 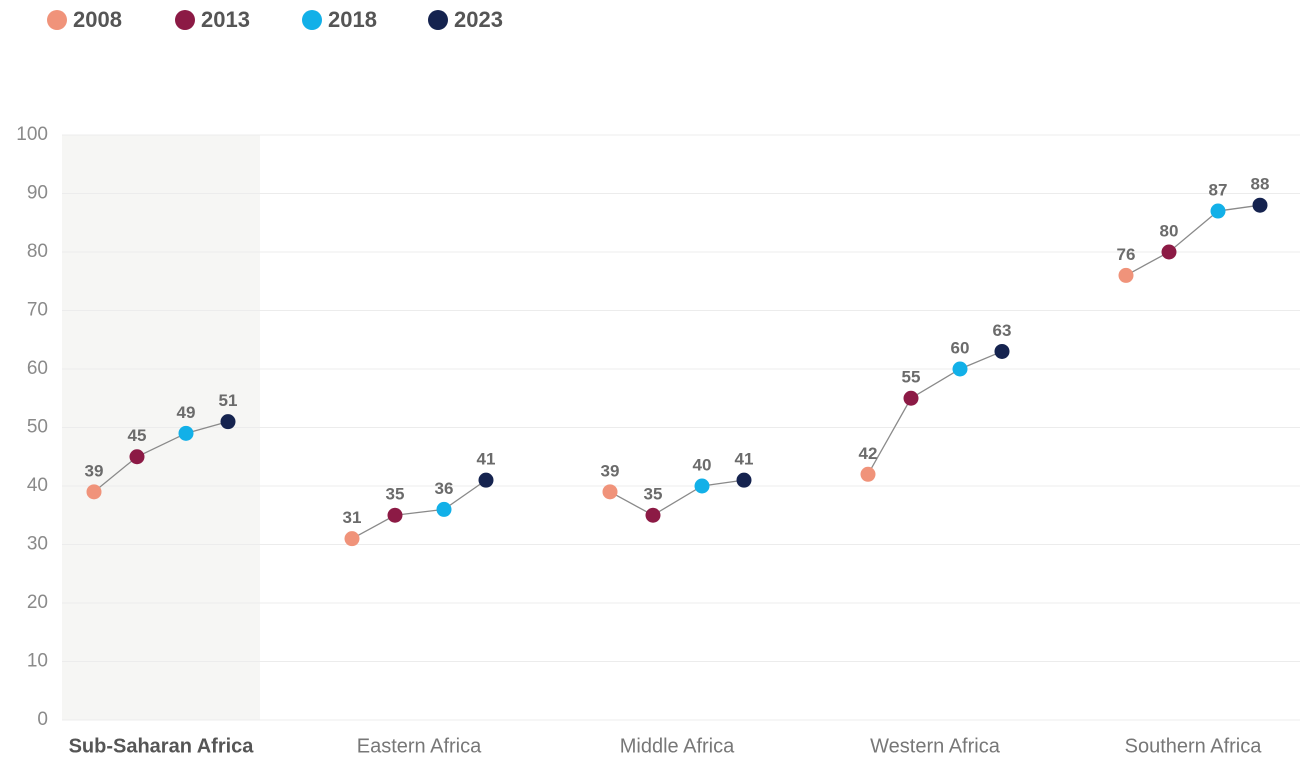 I want to click on data-label: 76, so click(x=1126, y=254).